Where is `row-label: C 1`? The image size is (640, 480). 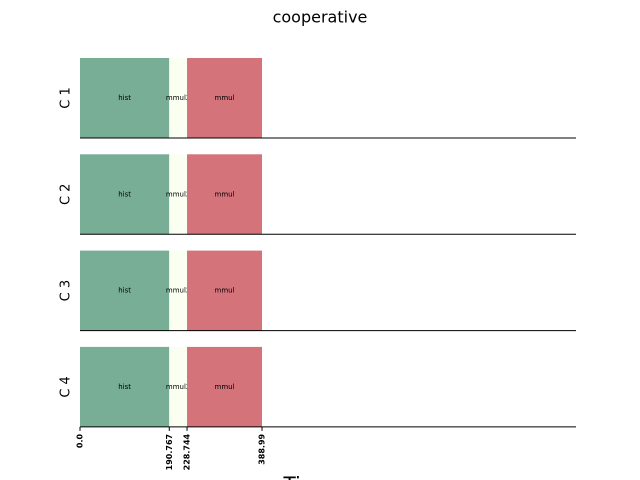
row-label: C 1 is located at coordinates (66, 97).